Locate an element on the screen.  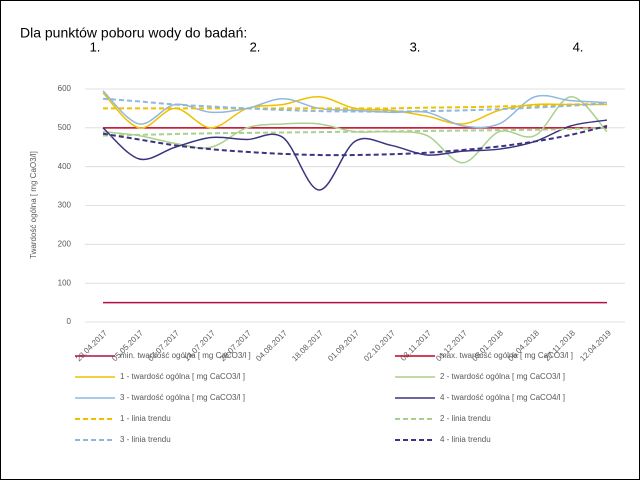
y-tick-label: 200 is located at coordinates (65, 243).